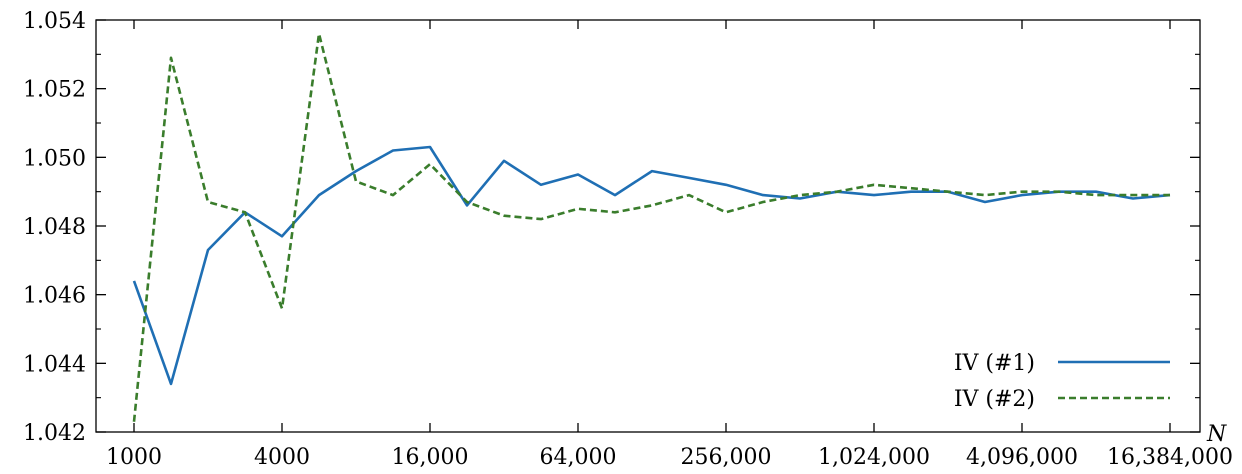 The width and height of the screenshot is (1242, 474). Describe the element at coordinates (54, 21) in the screenshot. I see `y-tick-label: 1.054` at that location.